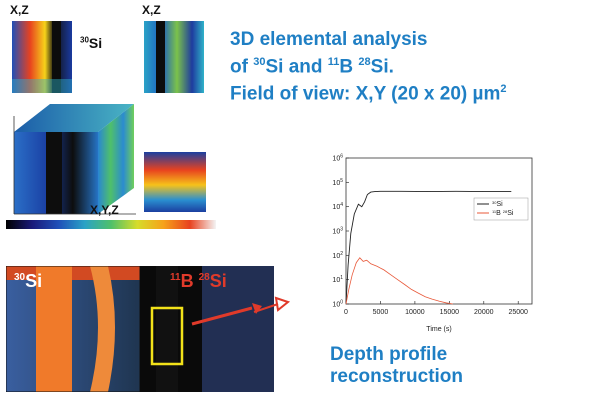 The width and height of the screenshot is (611, 397). Describe the element at coordinates (368, 39) in the screenshot. I see `headline-line1: 3D elemental analysis` at that location.